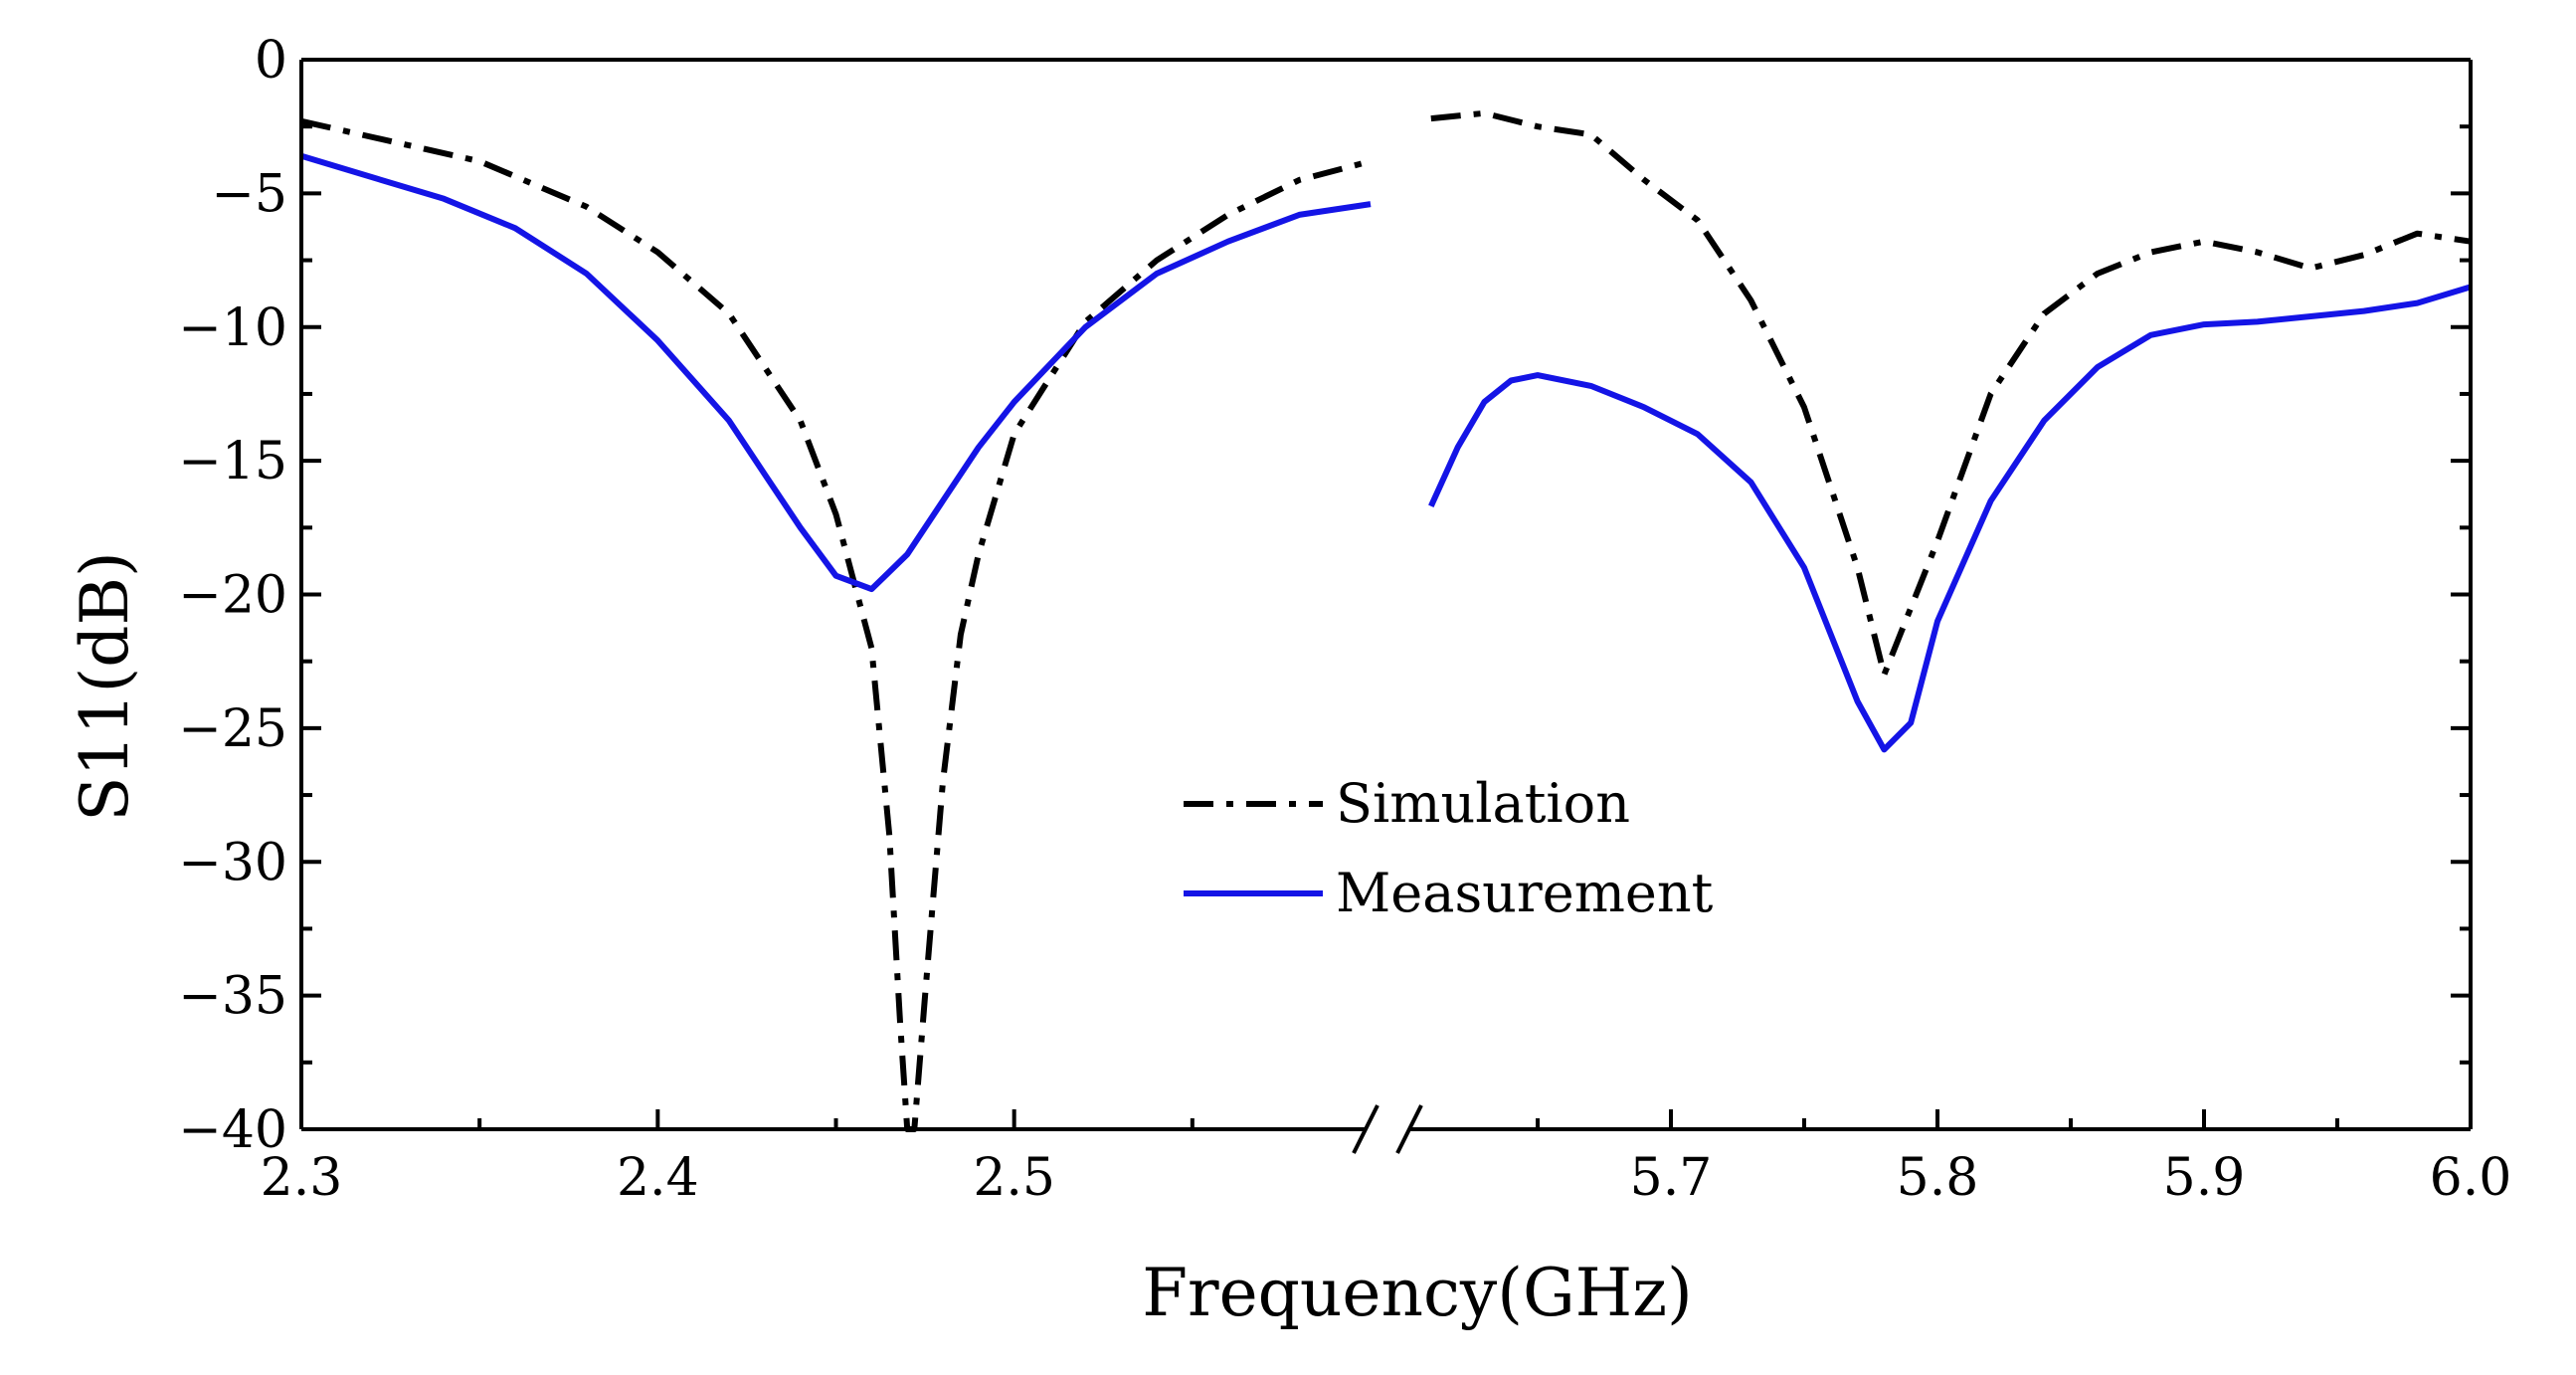  Describe the element at coordinates (232, 729) in the screenshot. I see `y-tick-label: −25` at that location.